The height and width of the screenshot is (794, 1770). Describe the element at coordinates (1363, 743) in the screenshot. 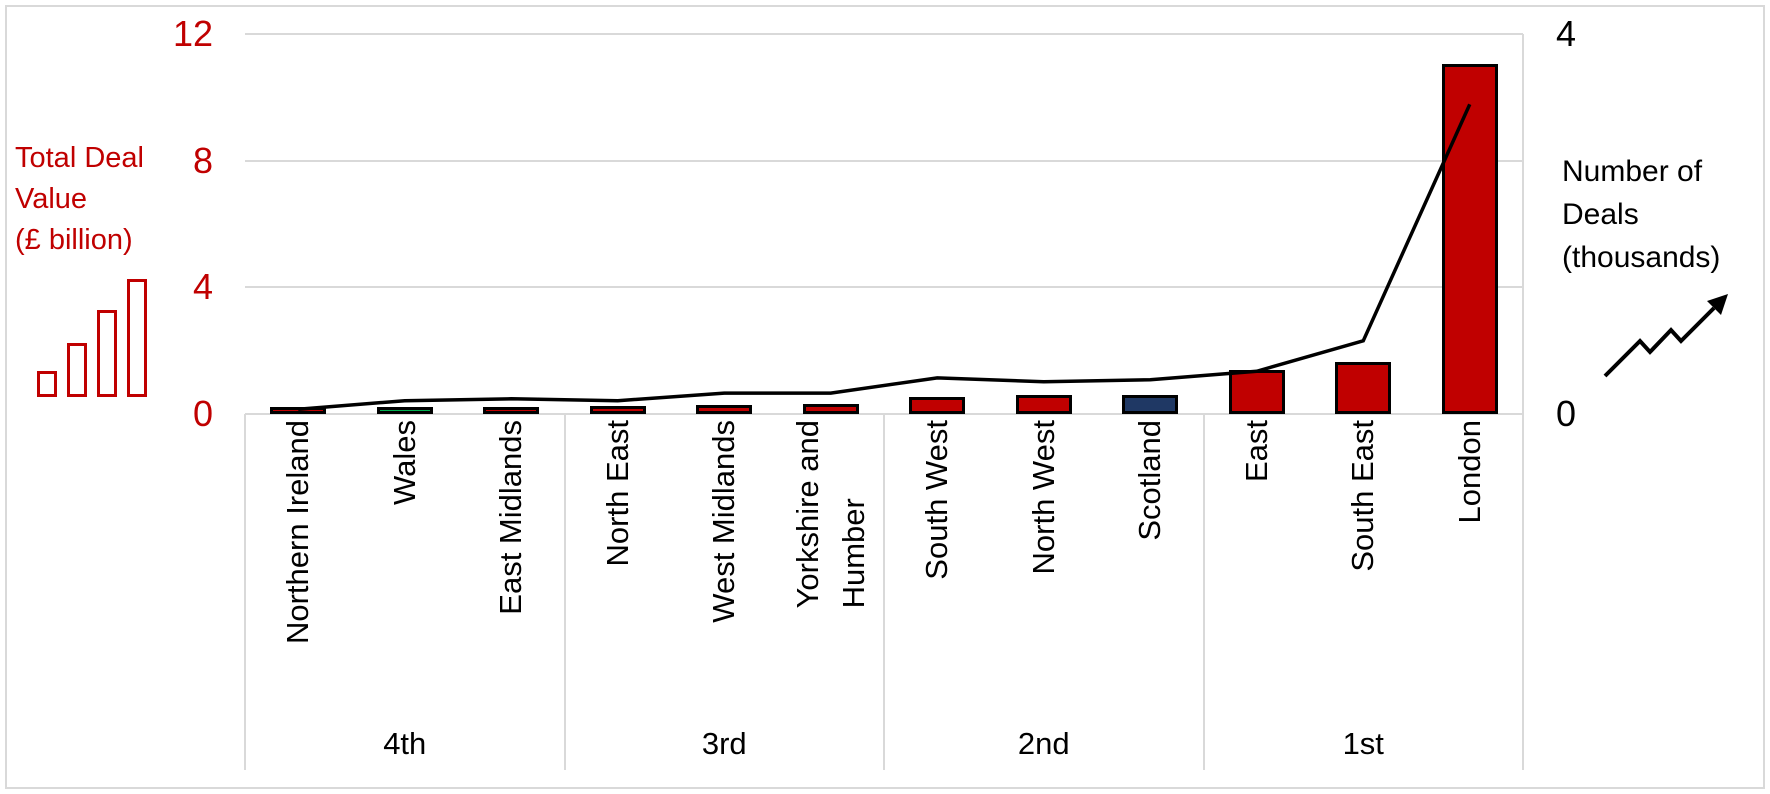

I see `group-label: 1st` at that location.